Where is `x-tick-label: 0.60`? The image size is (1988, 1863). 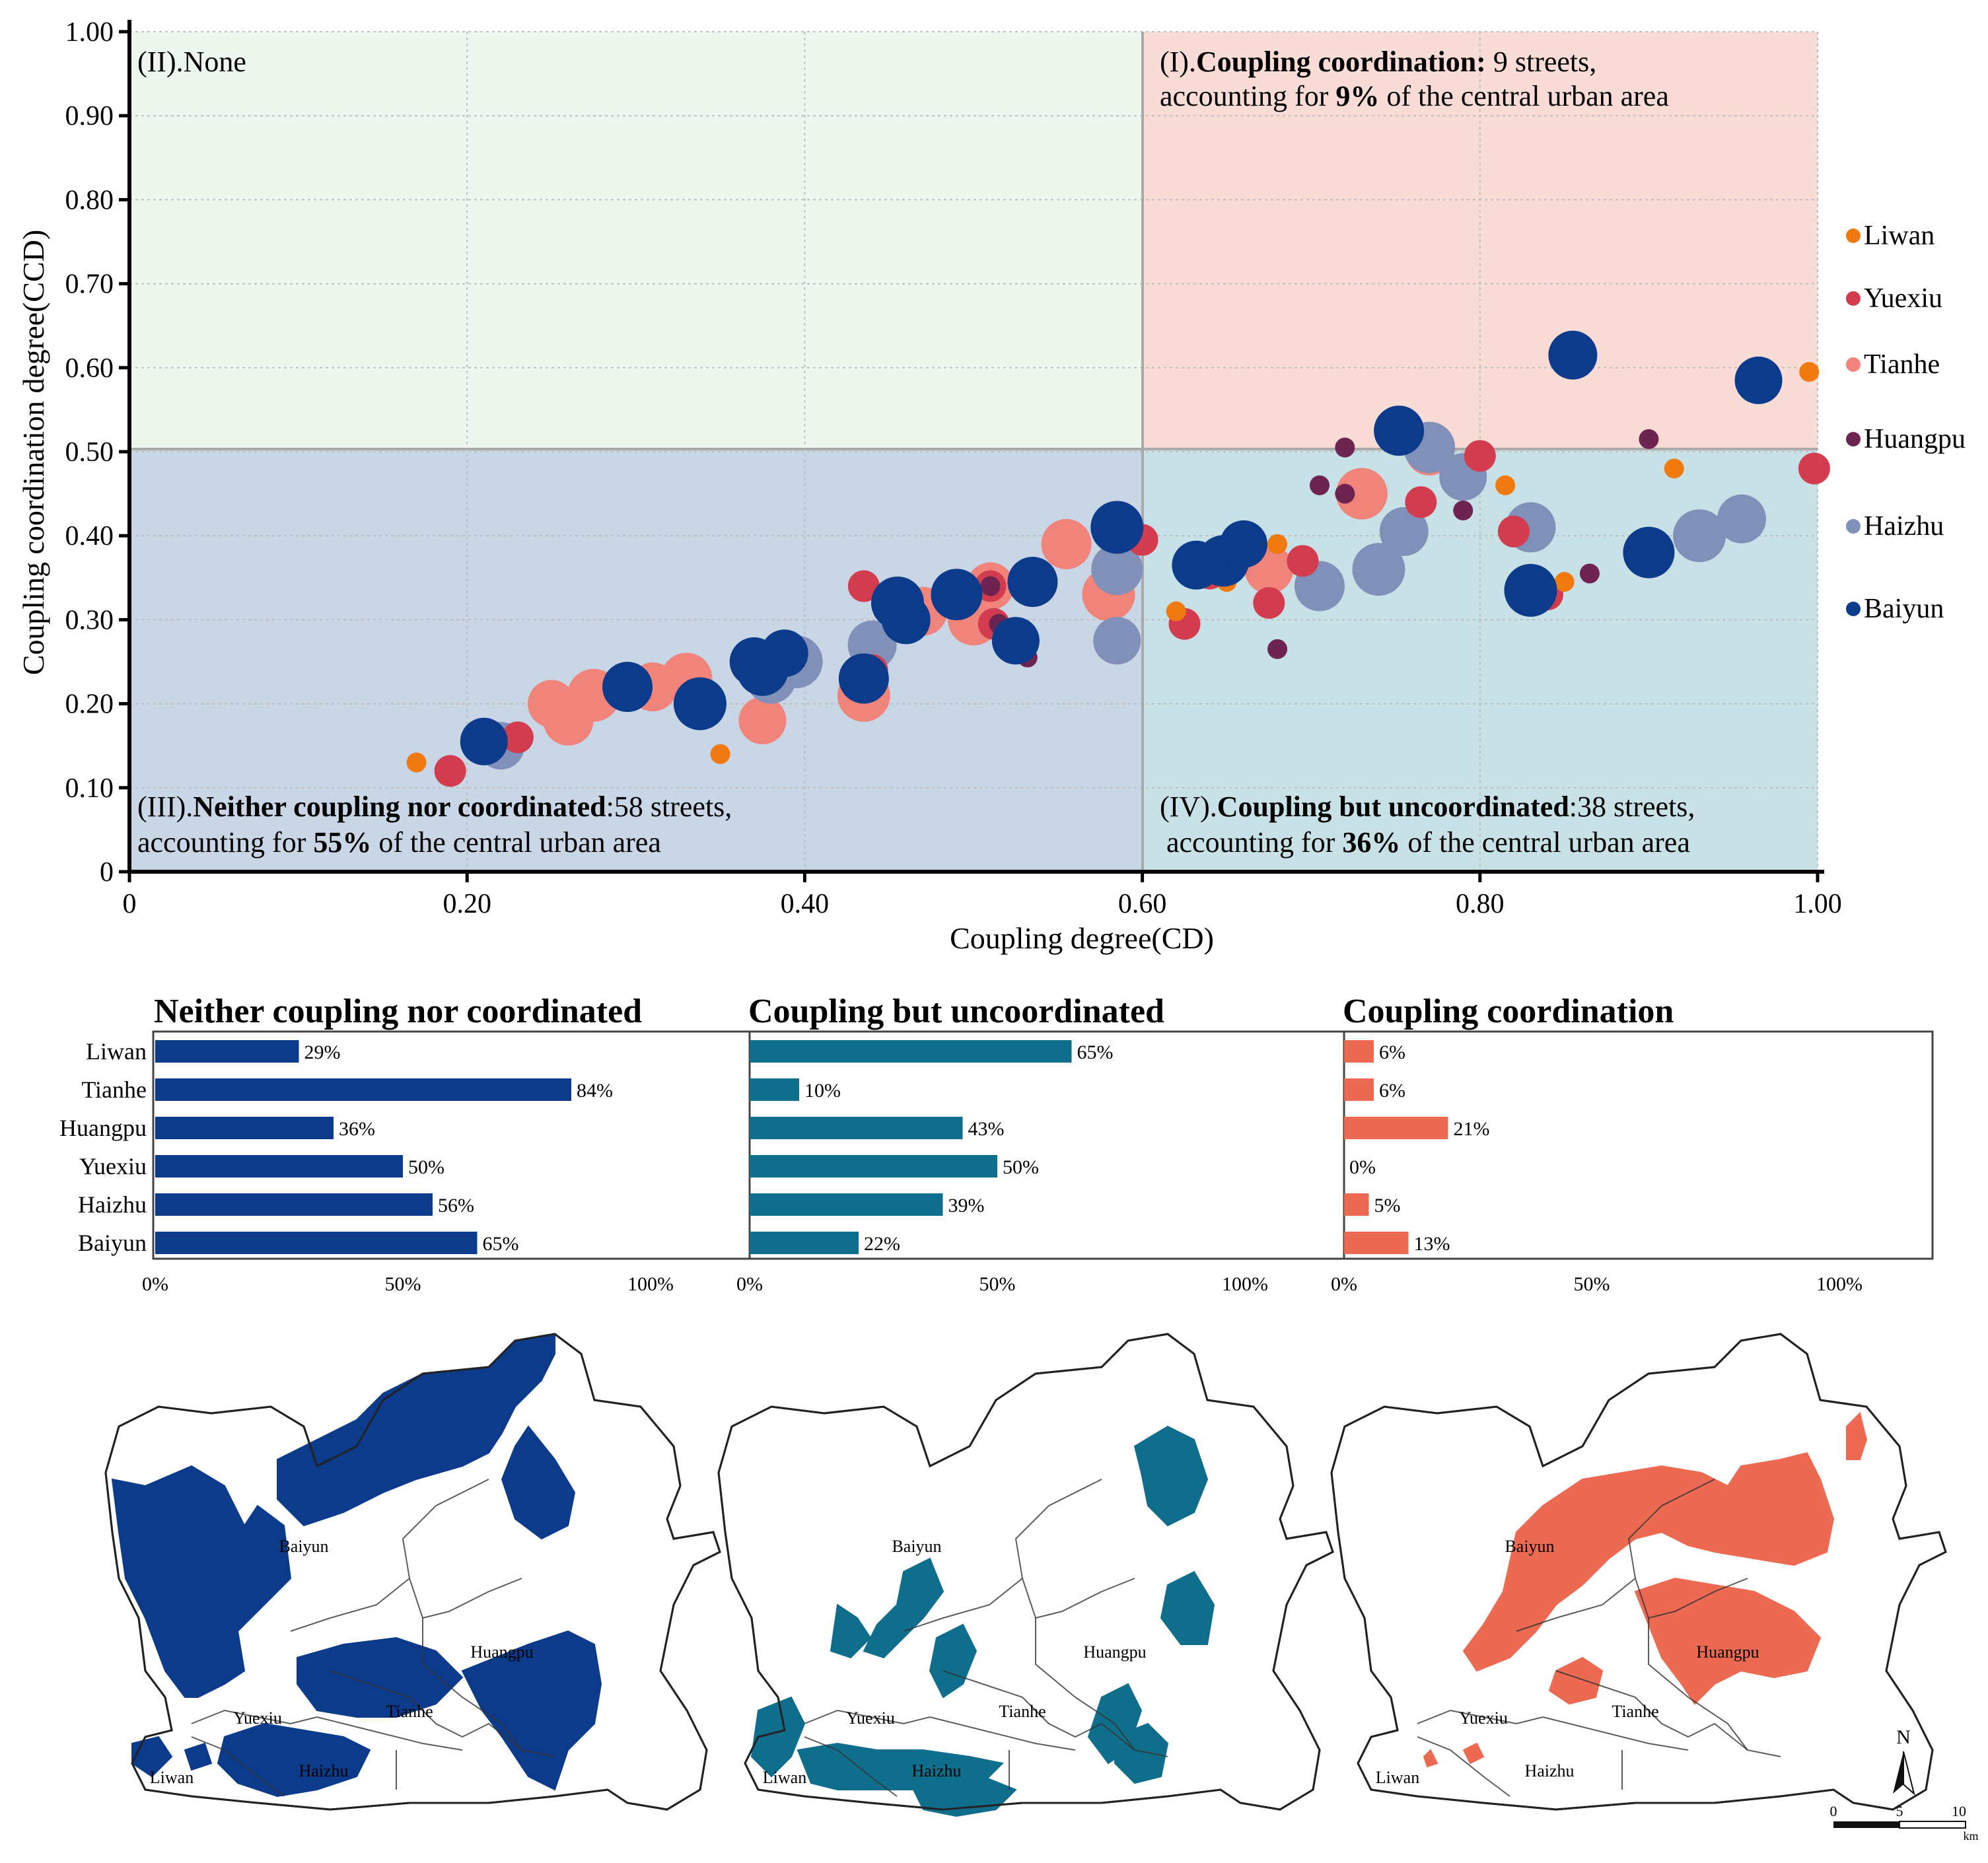 x-tick-label: 0.60 is located at coordinates (1142, 904).